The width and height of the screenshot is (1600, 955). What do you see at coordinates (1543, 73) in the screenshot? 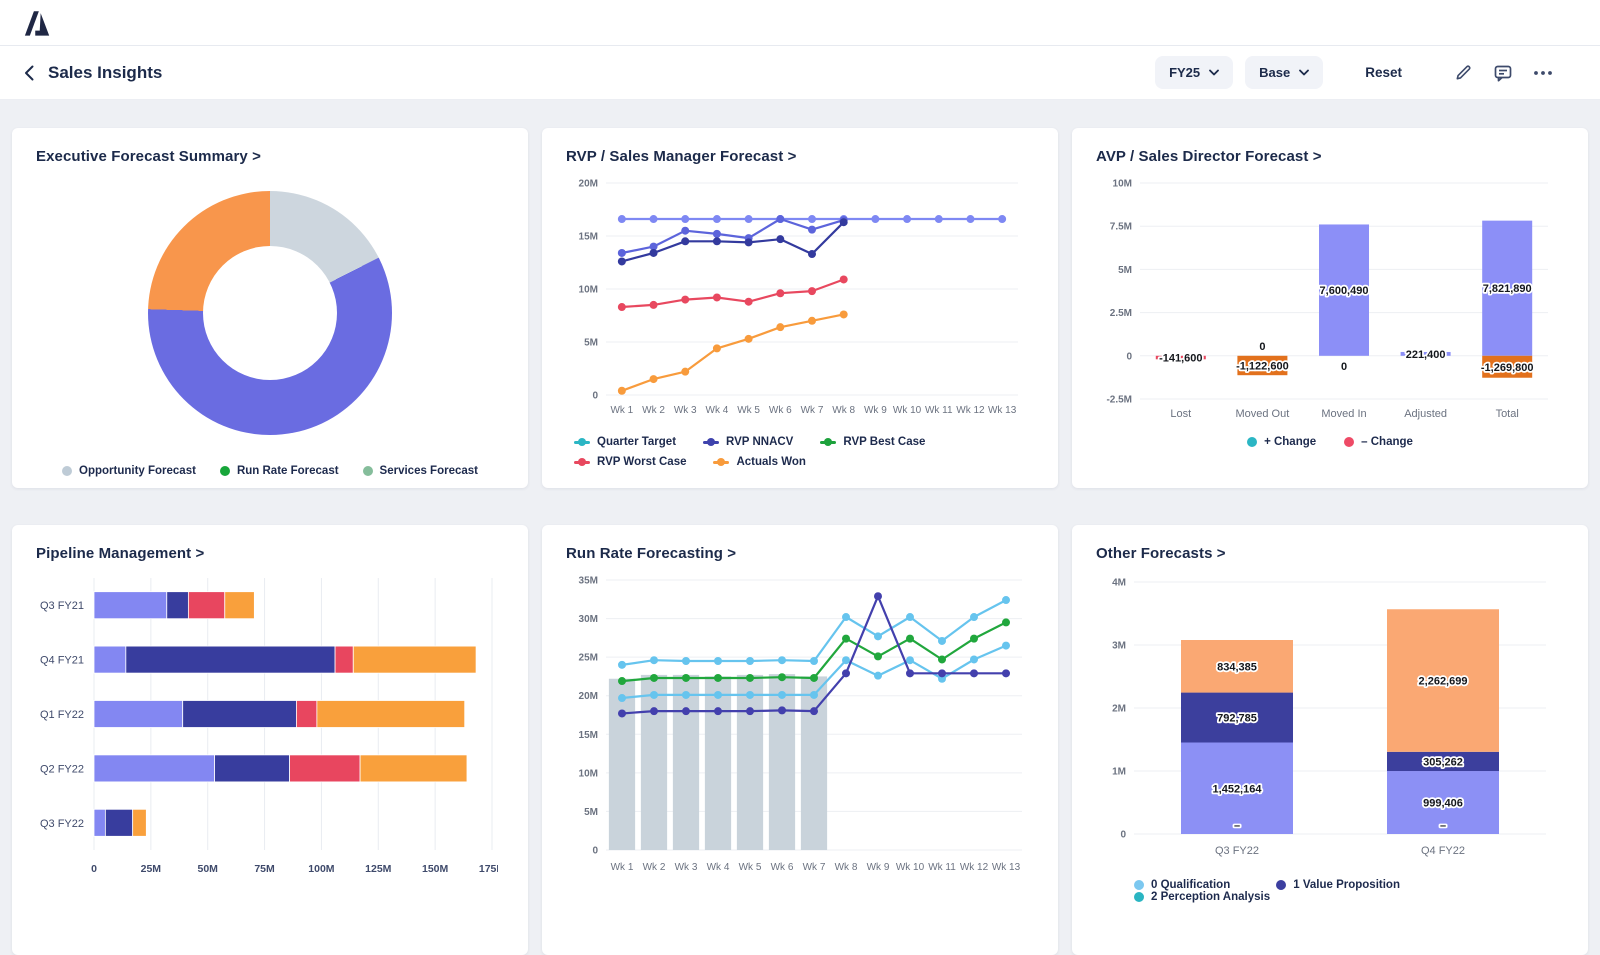
I see `more-options-icon` at bounding box center [1543, 73].